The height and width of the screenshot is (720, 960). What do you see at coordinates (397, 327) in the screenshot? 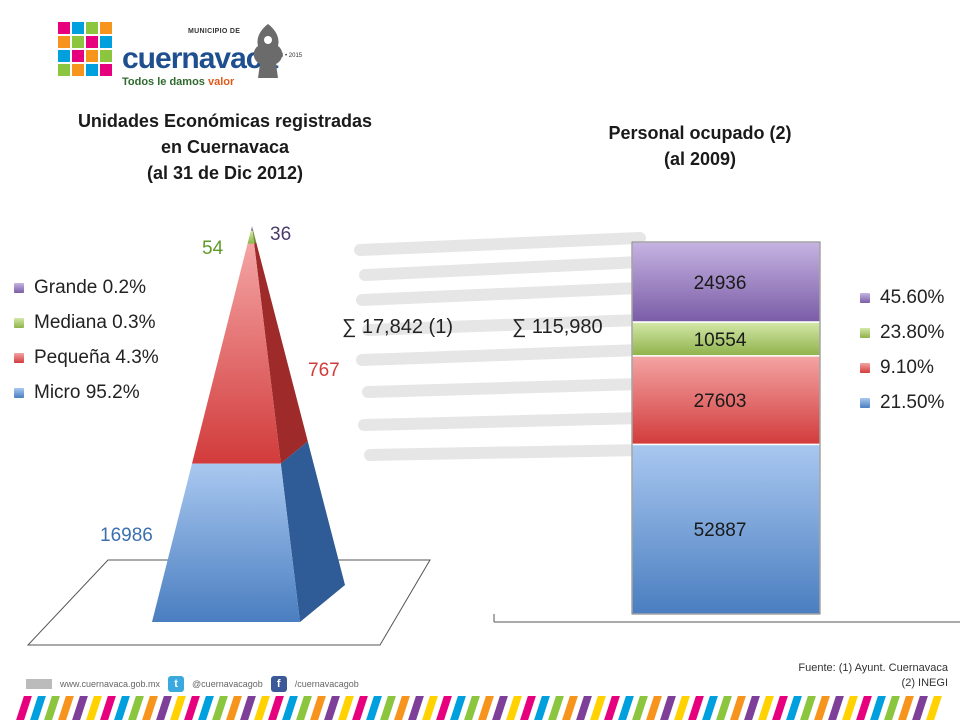
I see `chart1-sum-annotation: ∑ 17,842 (1)` at bounding box center [397, 327].